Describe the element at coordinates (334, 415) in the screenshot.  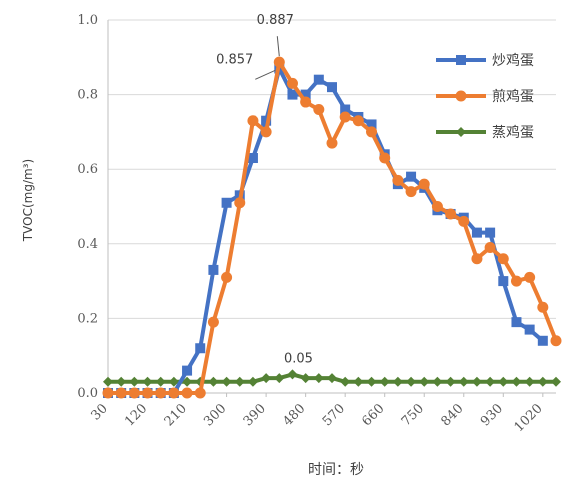
I see `x-tick-label: 570` at that location.